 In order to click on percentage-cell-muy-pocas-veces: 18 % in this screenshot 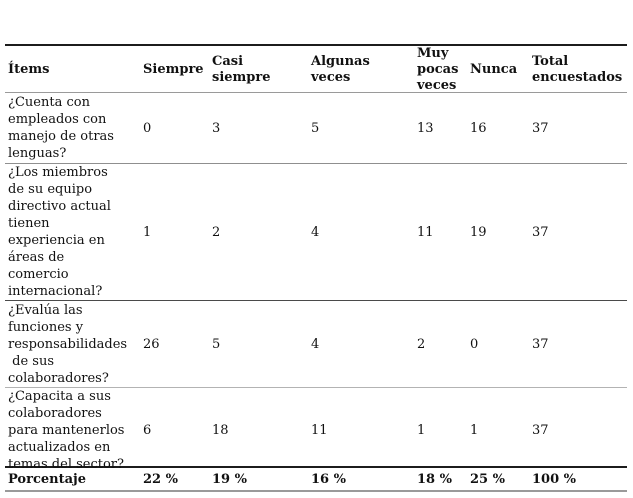, I will do `click(434, 479)`.